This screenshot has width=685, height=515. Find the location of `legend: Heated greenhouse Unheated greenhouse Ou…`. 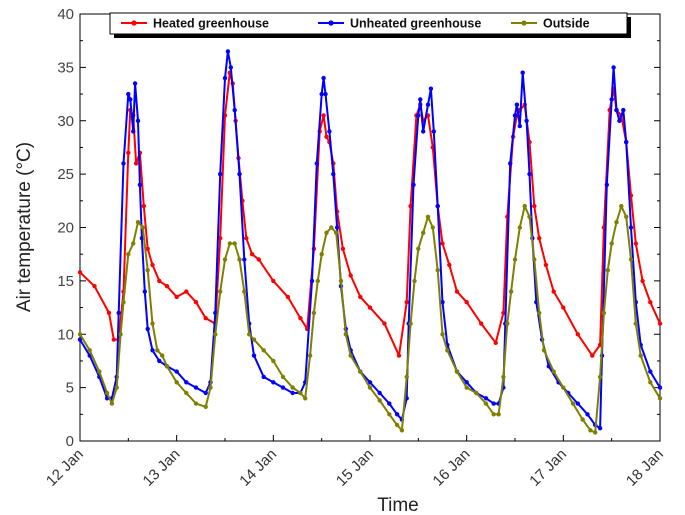

legend: Heated greenhouse Unheated greenhouse Ou… is located at coordinates (370, 25).